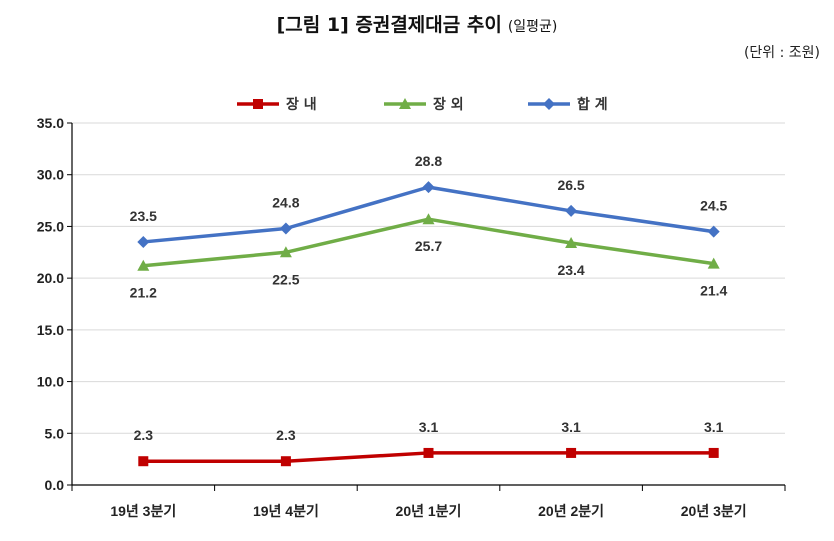 Image resolution: width=834 pixels, height=541 pixels. I want to click on chart-title: [그림 1] 증권결제대금 추이 (일평균), so click(417, 23).